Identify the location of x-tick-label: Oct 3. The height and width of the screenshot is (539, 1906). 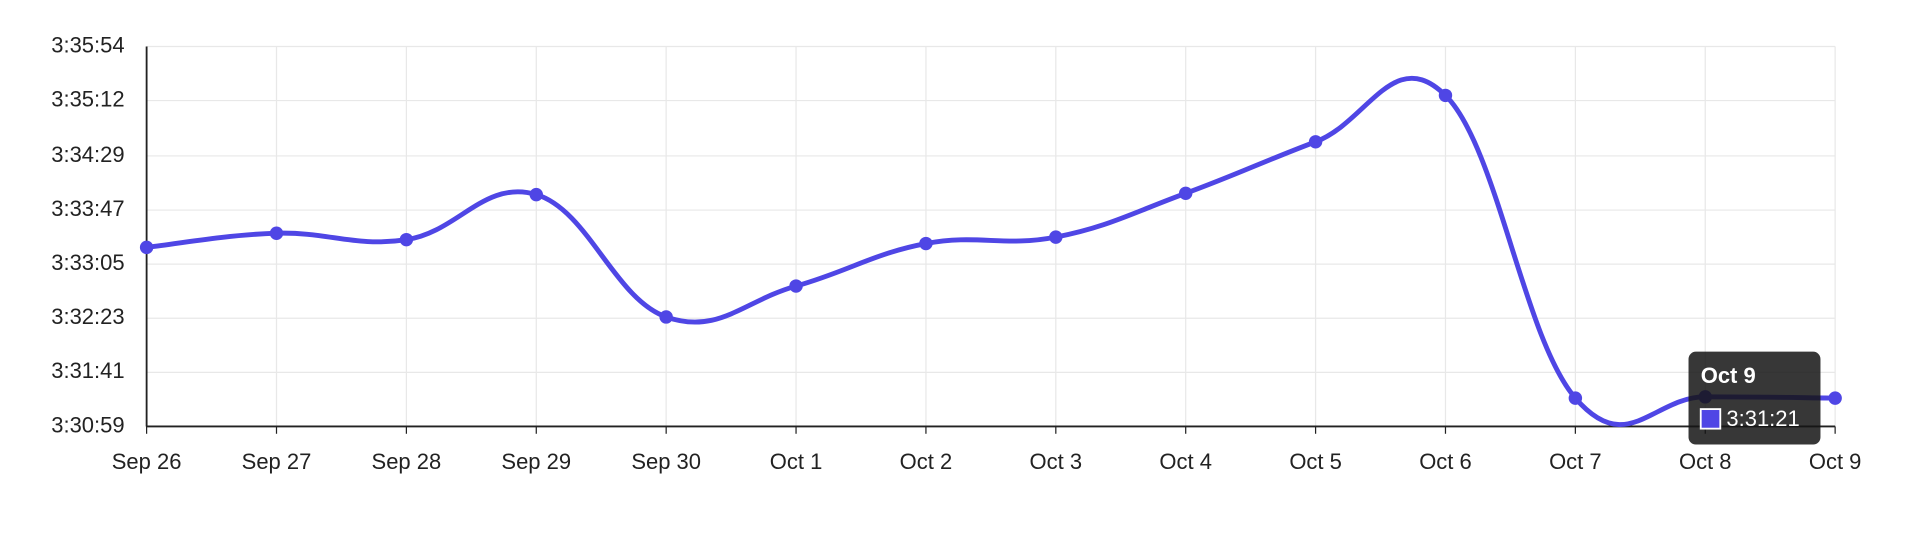
(1056, 461).